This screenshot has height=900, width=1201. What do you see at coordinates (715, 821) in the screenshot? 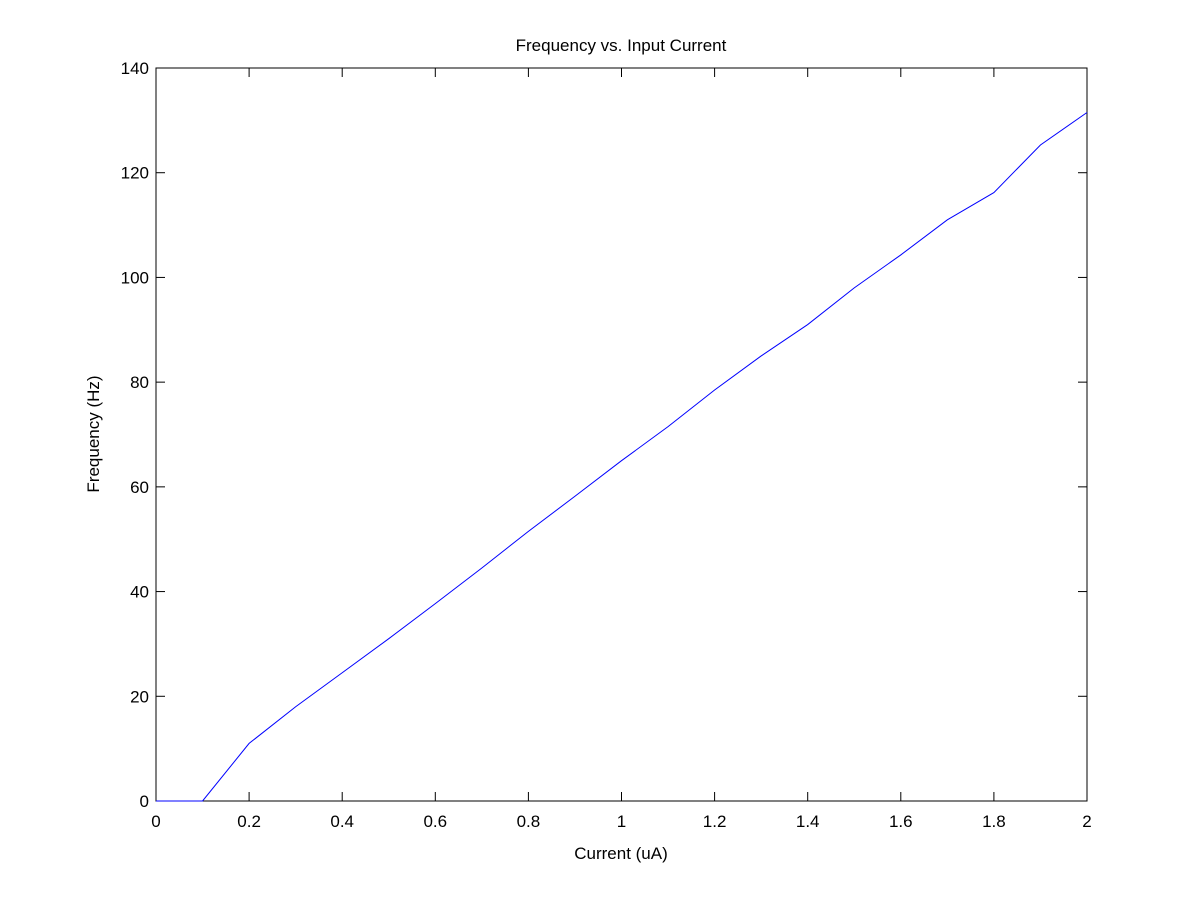
I see `x-tick-label: 1.2` at bounding box center [715, 821].